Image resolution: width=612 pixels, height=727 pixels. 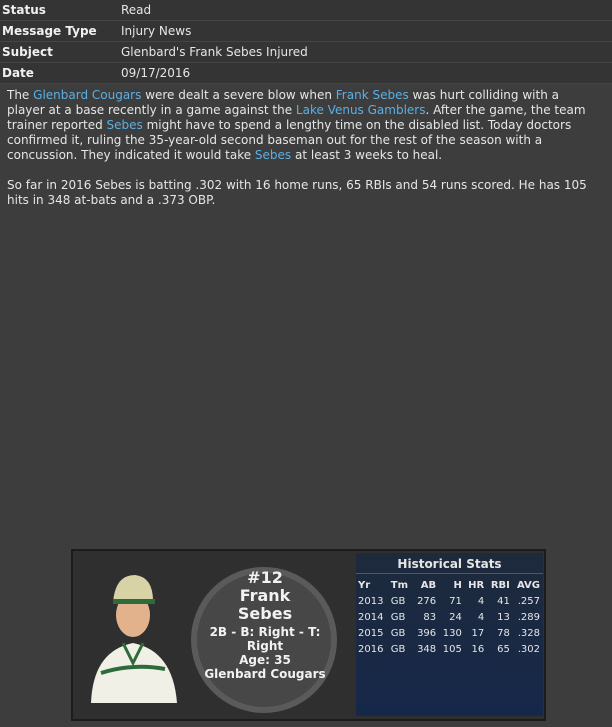 I want to click on field-label: Date, so click(x=18, y=73).